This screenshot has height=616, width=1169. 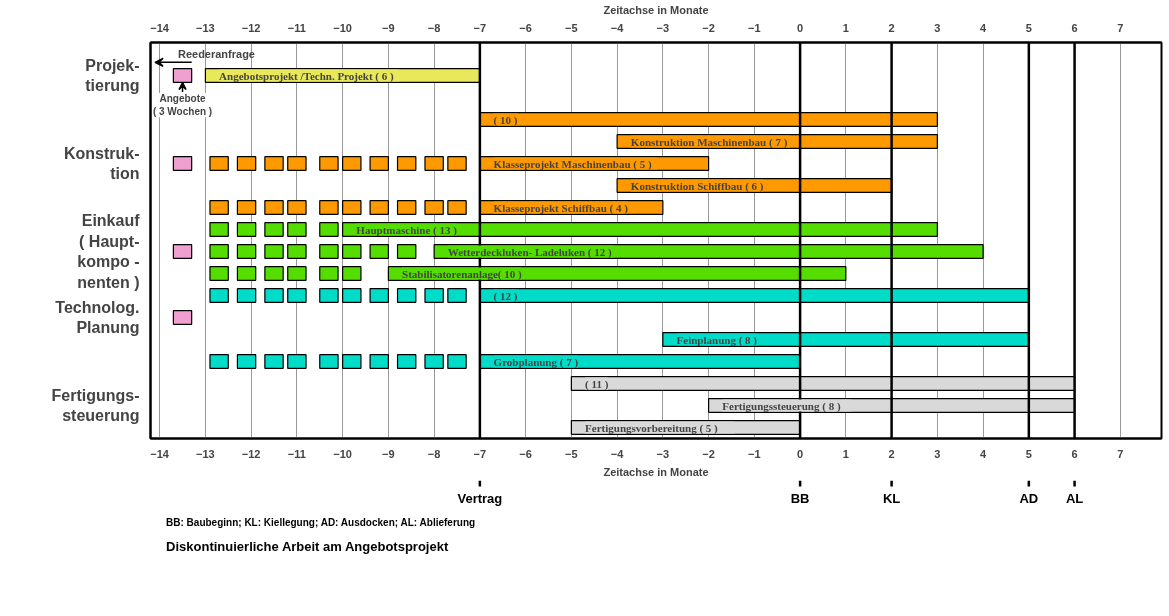 What do you see at coordinates (800, 27) in the screenshot?
I see `x-tick-label: 0` at bounding box center [800, 27].